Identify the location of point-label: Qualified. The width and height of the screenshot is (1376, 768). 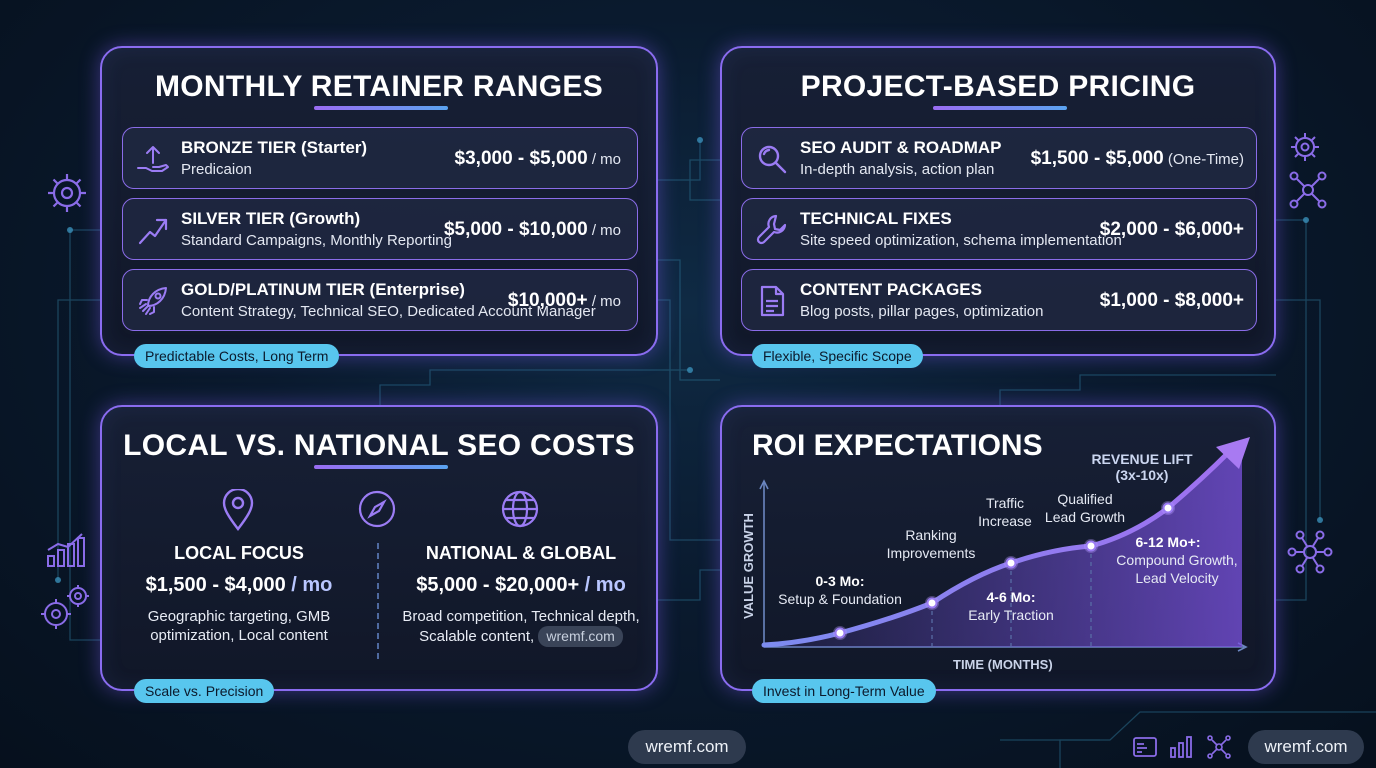
(1084, 499).